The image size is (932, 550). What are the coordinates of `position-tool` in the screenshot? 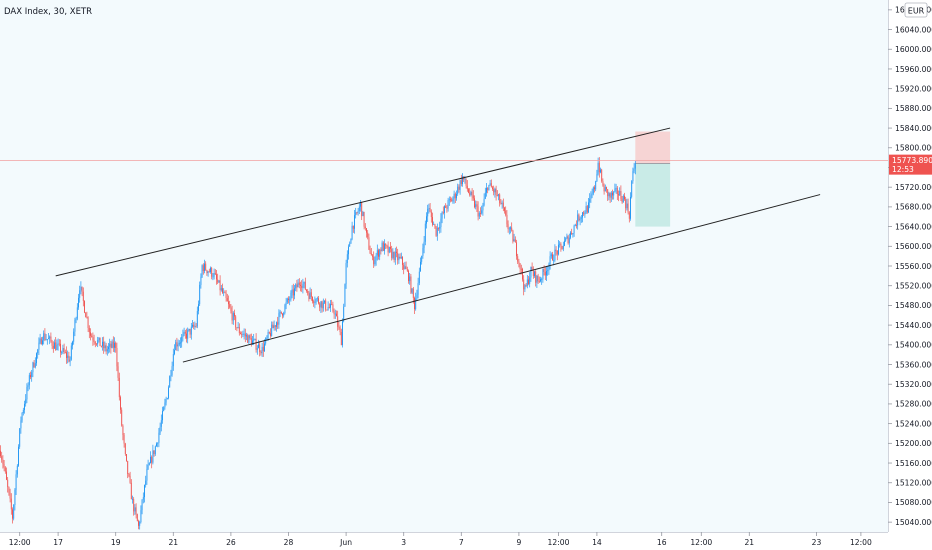 It's located at (653, 179).